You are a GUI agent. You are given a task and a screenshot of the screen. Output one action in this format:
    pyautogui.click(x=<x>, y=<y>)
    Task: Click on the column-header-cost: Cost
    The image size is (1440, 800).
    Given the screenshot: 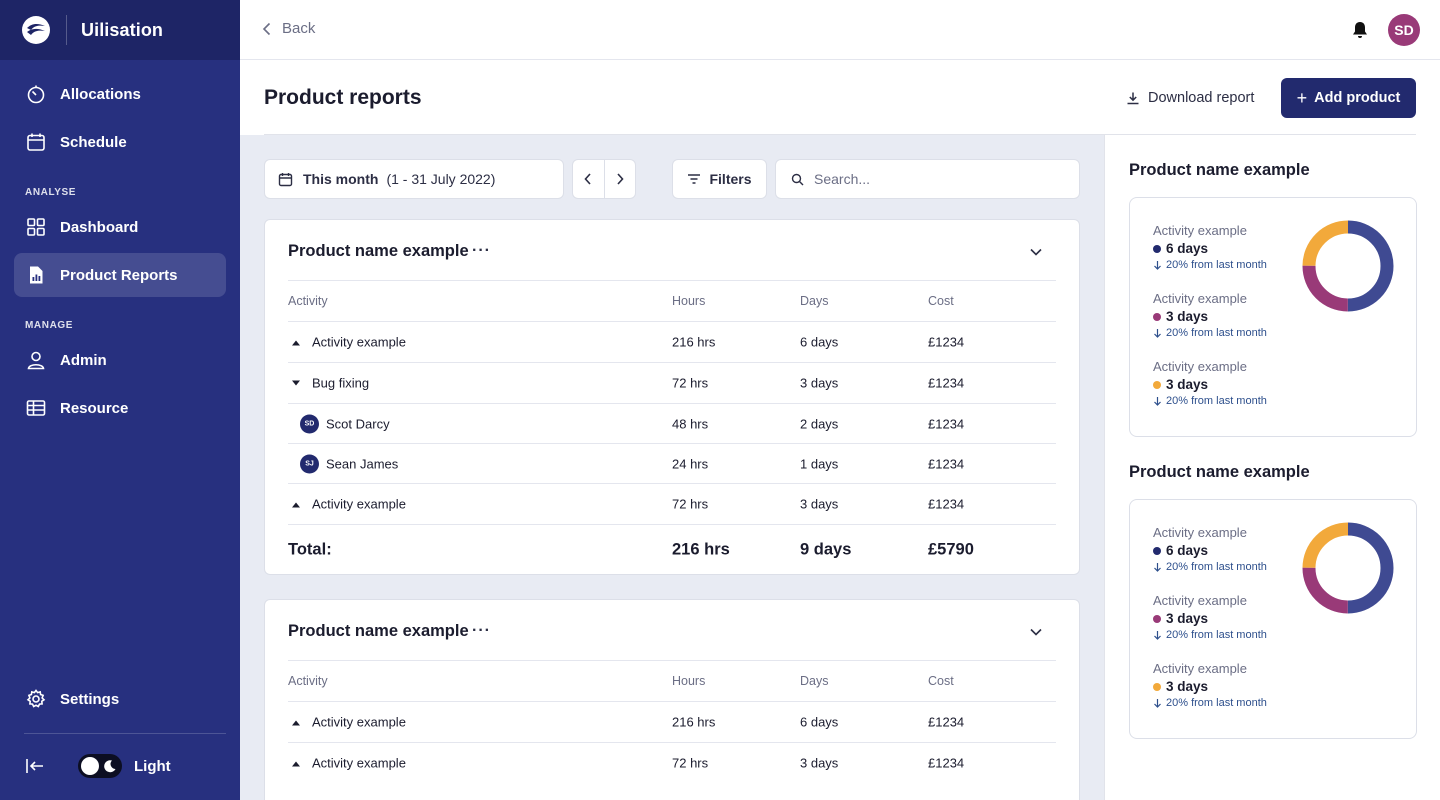 What is the action you would take?
    pyautogui.click(x=941, y=681)
    